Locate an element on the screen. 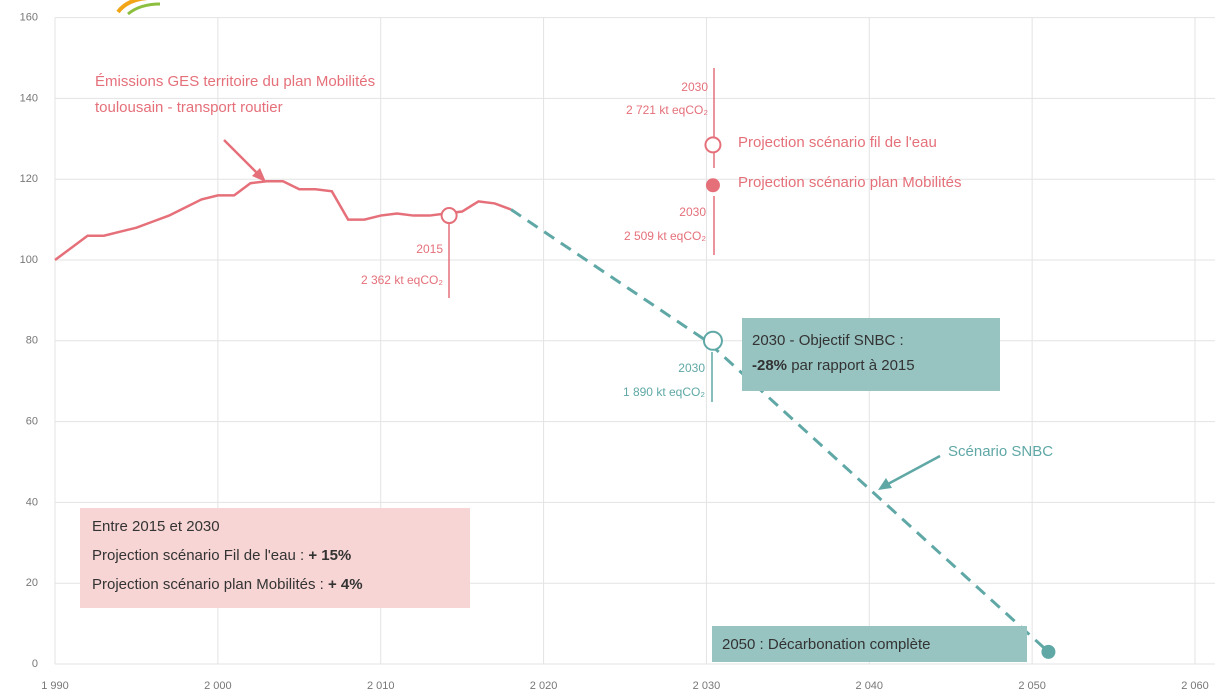 This screenshot has height=696, width=1231. annotation-text: Projection scénario plan Mobilités is located at coordinates (849, 182).